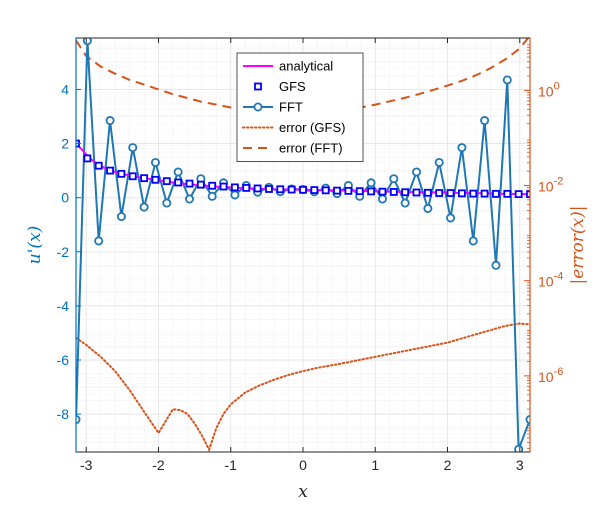 The image size is (598, 507). I want to click on x-tick-label: -1, so click(231, 465).